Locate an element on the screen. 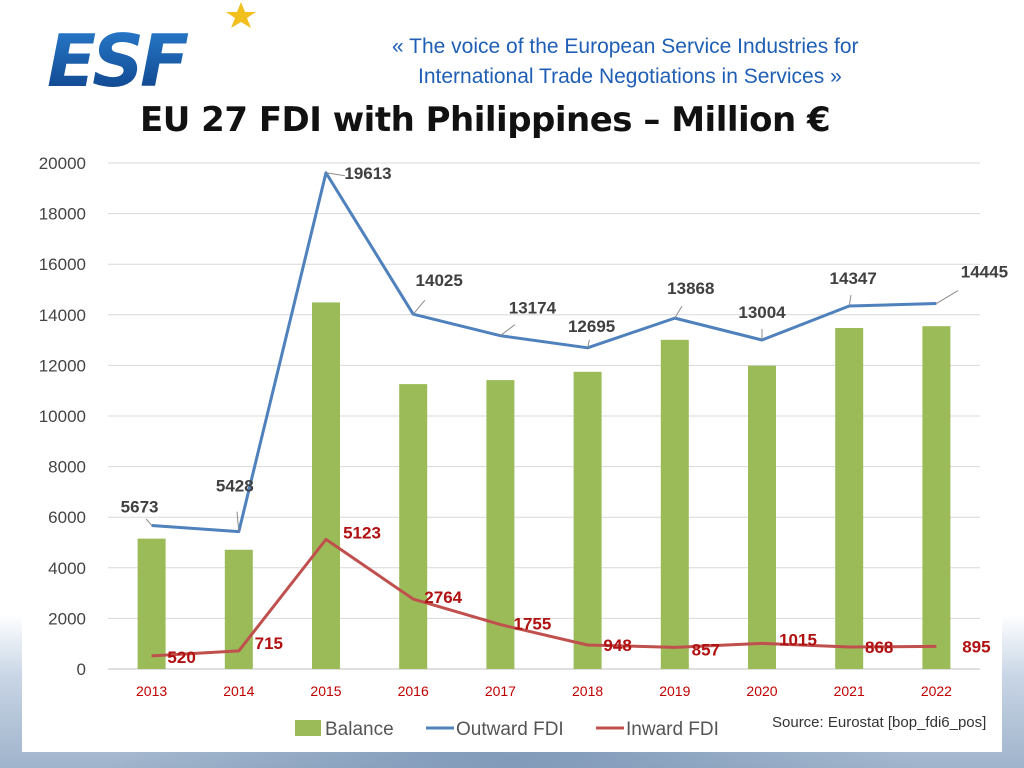 The image size is (1024, 768). outward-value-label: 5428 is located at coordinates (235, 486).